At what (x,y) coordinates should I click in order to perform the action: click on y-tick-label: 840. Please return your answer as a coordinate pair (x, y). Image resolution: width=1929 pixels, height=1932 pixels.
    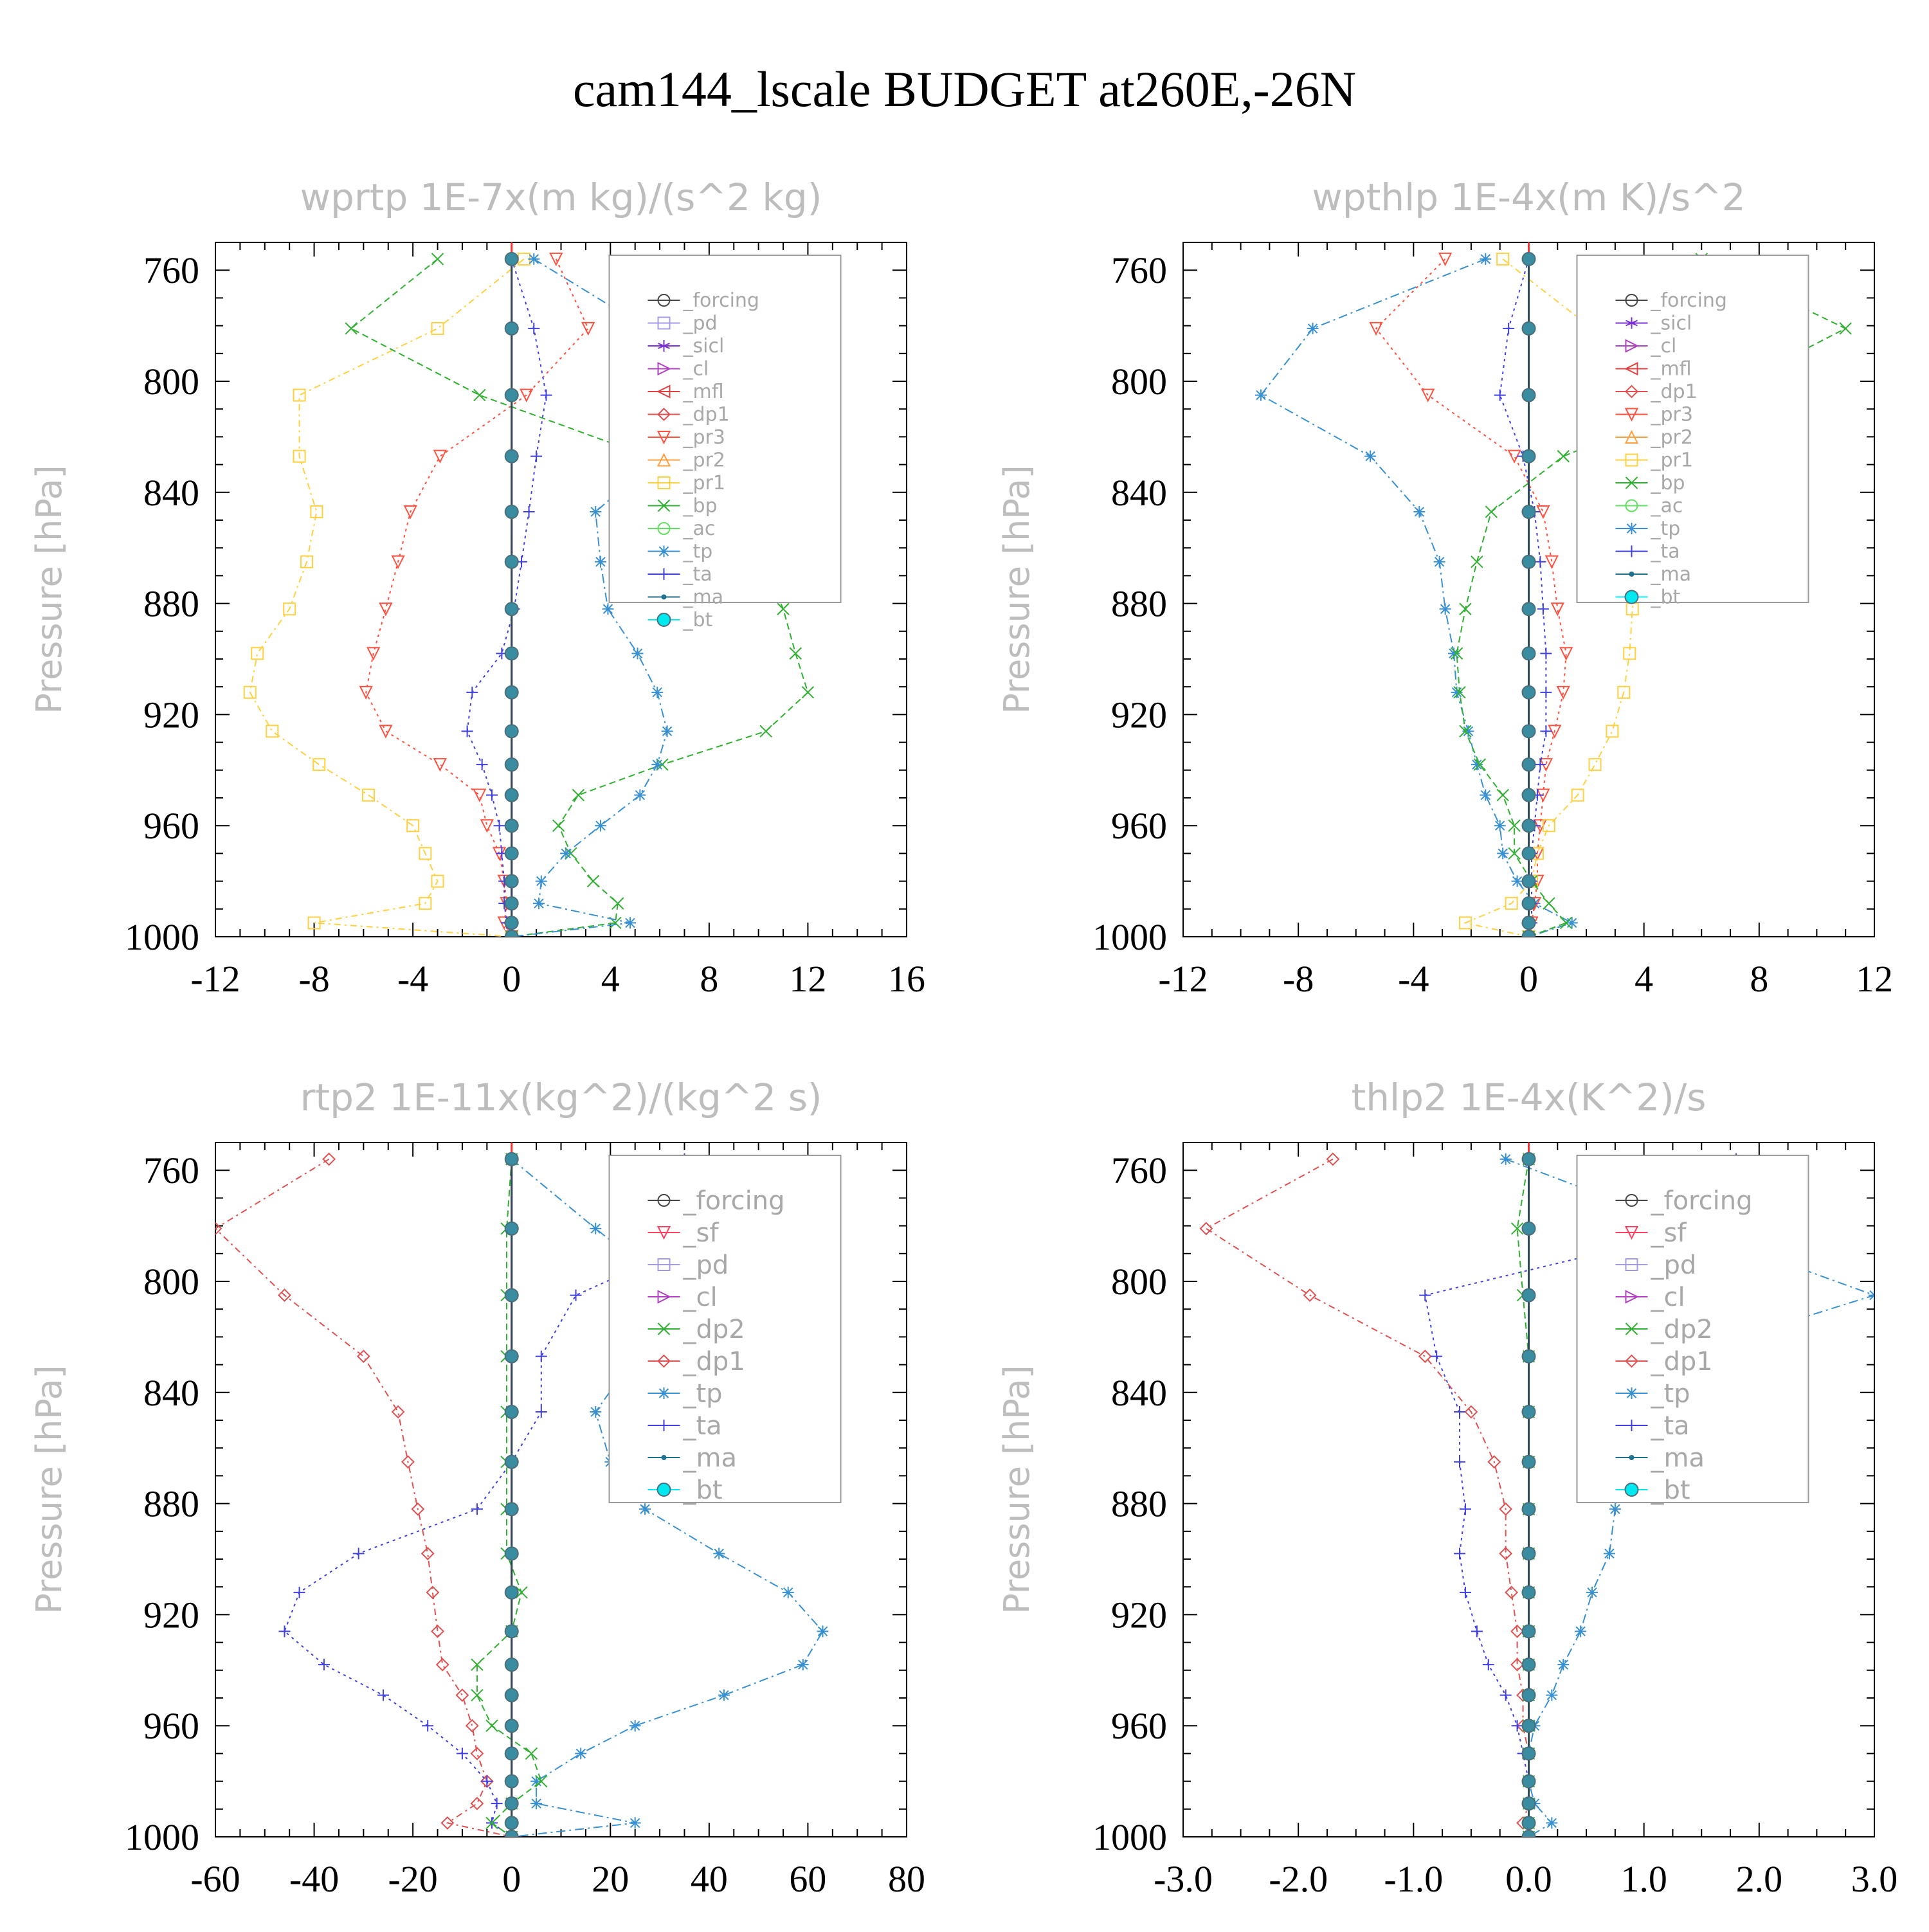
    Looking at the image, I should click on (171, 493).